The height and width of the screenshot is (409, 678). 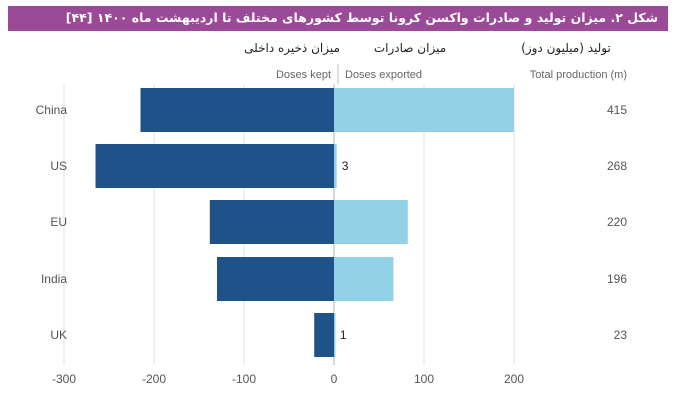 What do you see at coordinates (410, 48) in the screenshot?
I see `header-exported-fa: میزان صادرات` at bounding box center [410, 48].